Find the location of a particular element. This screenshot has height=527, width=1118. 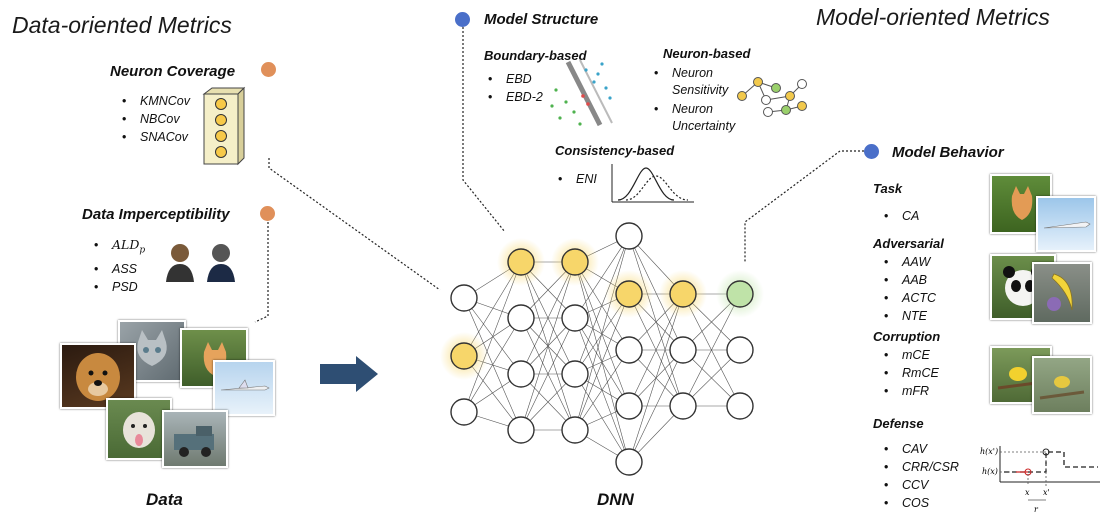

list-item: RmCE is located at coordinates (910, 373).